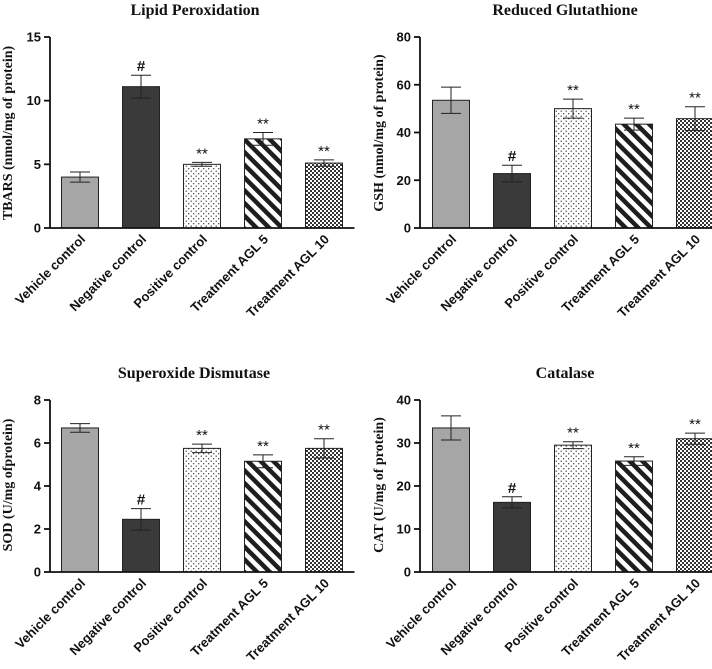 The width and height of the screenshot is (712, 669). What do you see at coordinates (37, 164) in the screenshot?
I see `y-tick-label: 5` at bounding box center [37, 164].